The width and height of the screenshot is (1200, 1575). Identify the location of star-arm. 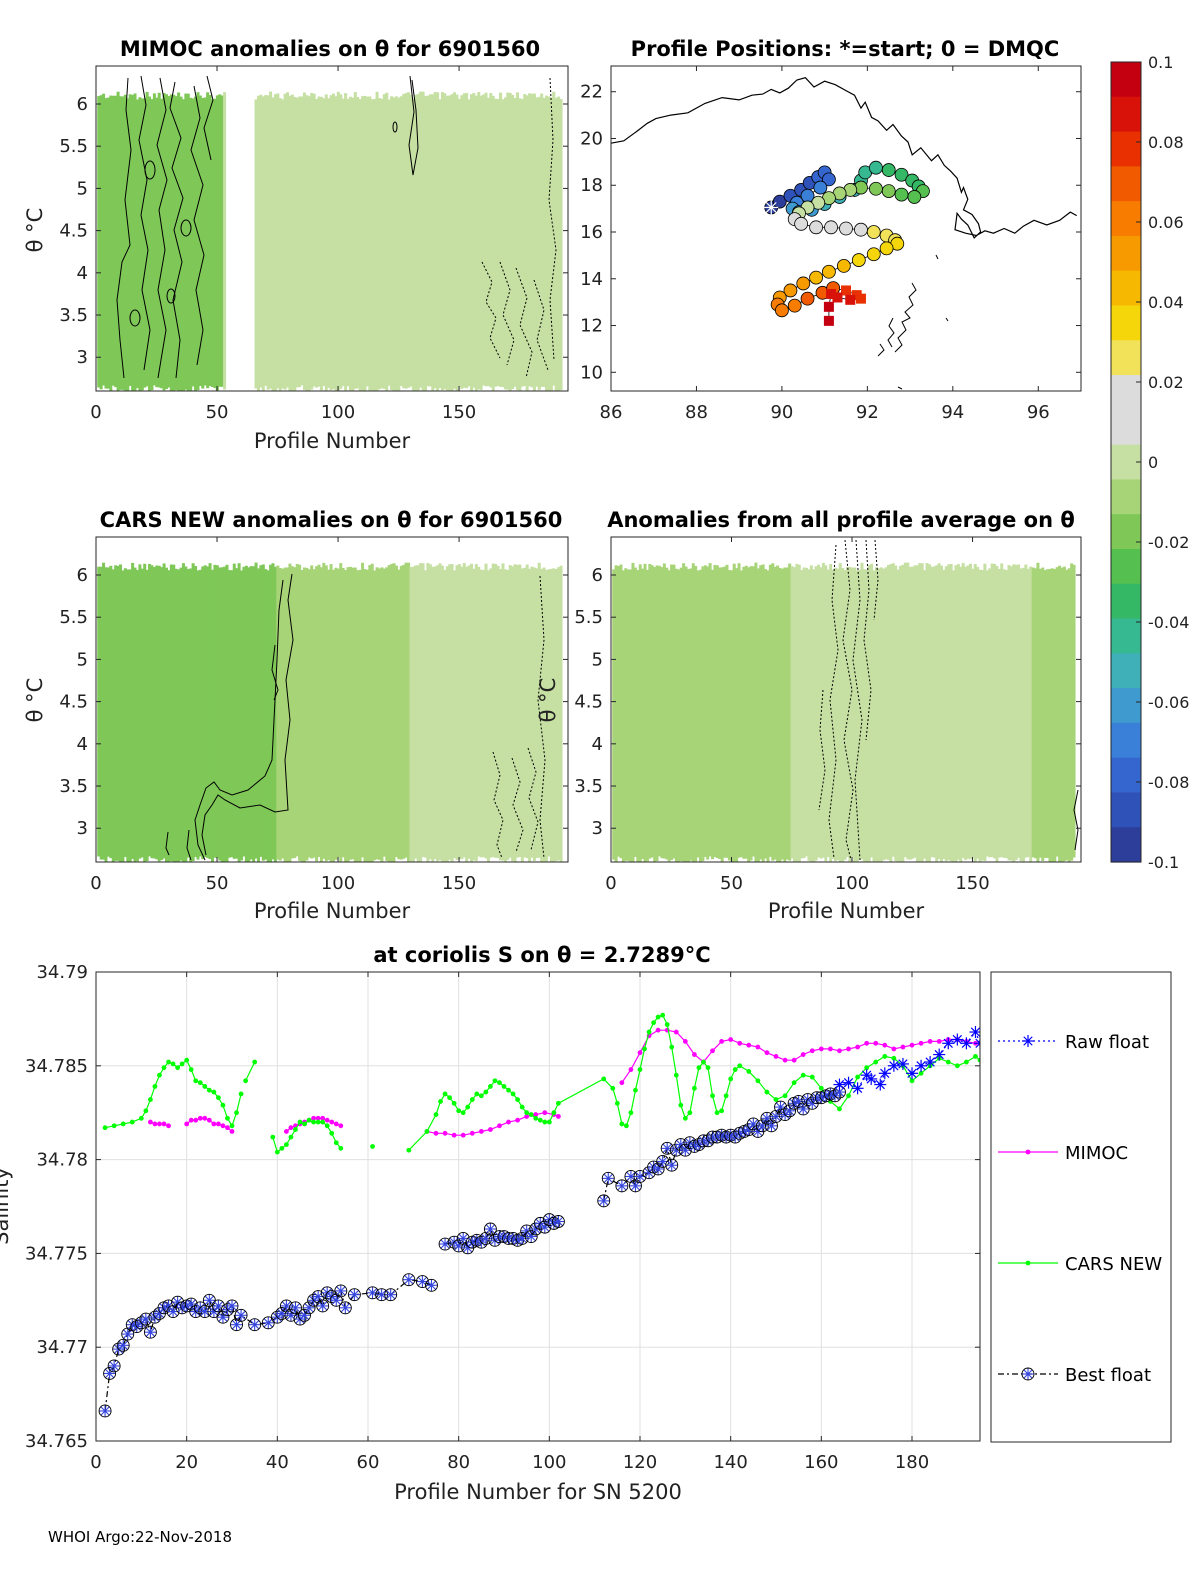
(880, 1084).